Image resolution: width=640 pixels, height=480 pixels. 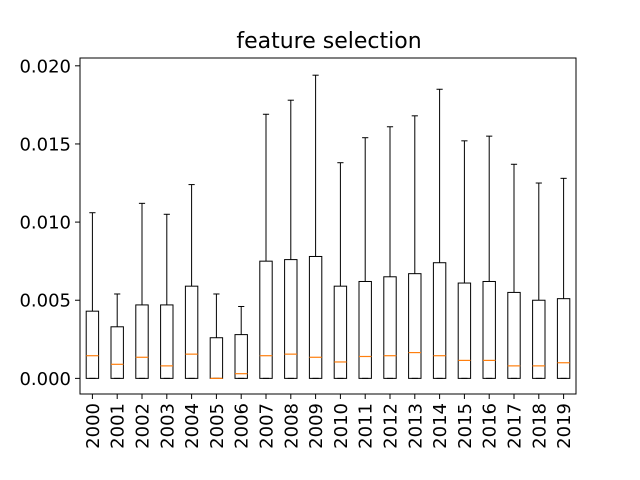 I want to click on box-2002, so click(x=142, y=290).